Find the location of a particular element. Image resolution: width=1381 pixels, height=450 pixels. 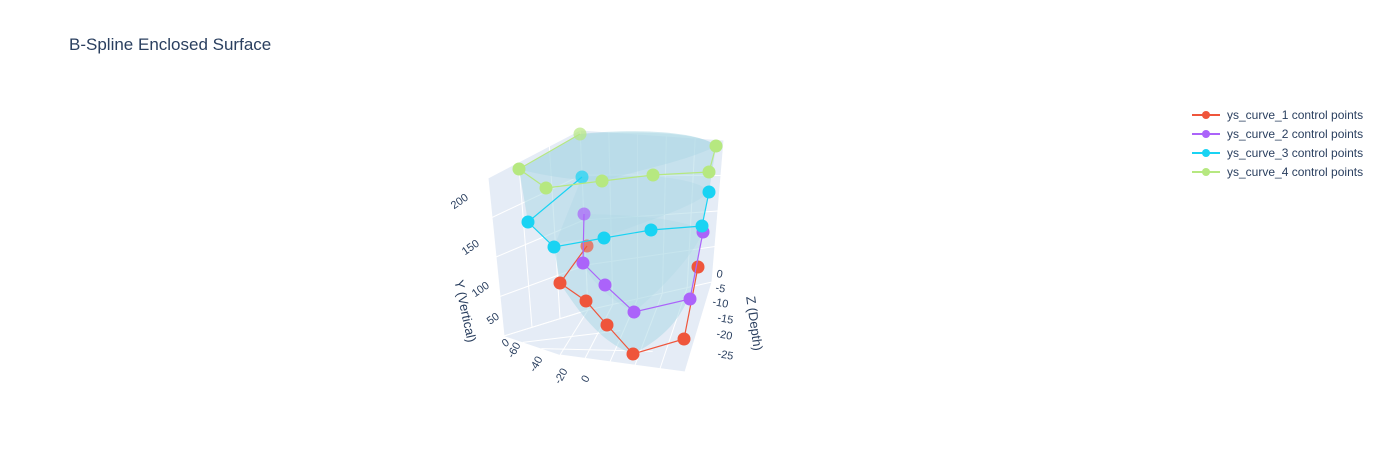

y-tick-label: 100 is located at coordinates (481, 290).